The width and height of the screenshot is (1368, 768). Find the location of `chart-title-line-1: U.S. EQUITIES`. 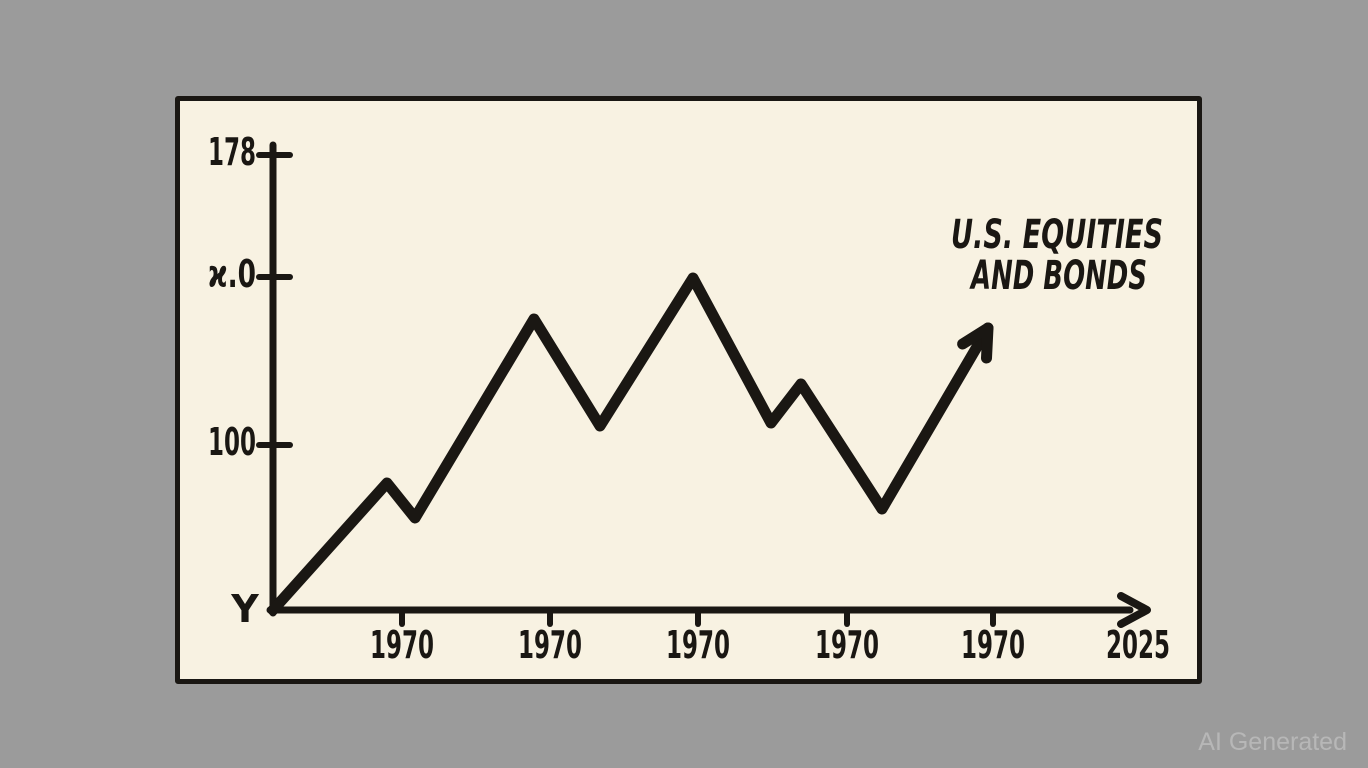

chart-title-line-1: U.S. EQUITIES is located at coordinates (1057, 235).